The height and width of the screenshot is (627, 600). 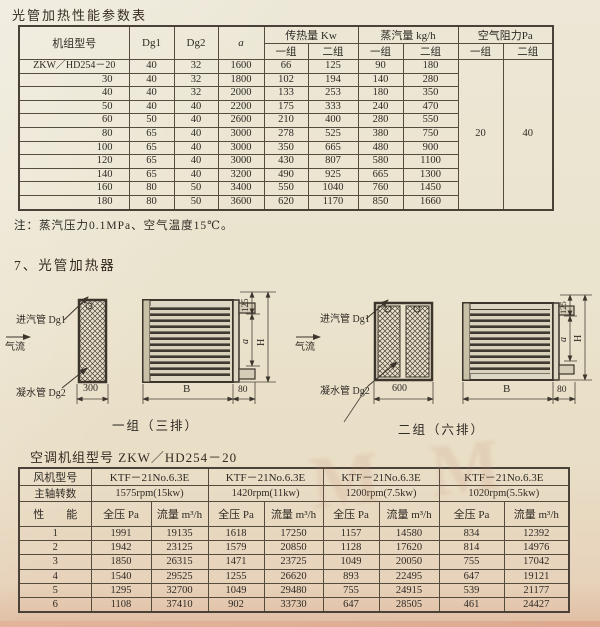 I want to click on cell: 1540, so click(x=121, y=576).